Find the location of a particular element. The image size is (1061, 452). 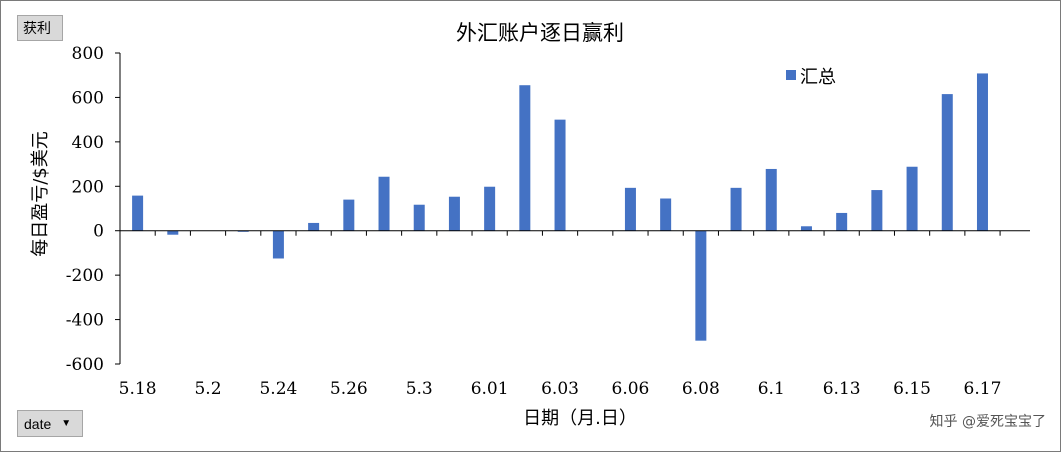

watermark-text: 知乎 @爱死宝宝了 is located at coordinates (988, 421).